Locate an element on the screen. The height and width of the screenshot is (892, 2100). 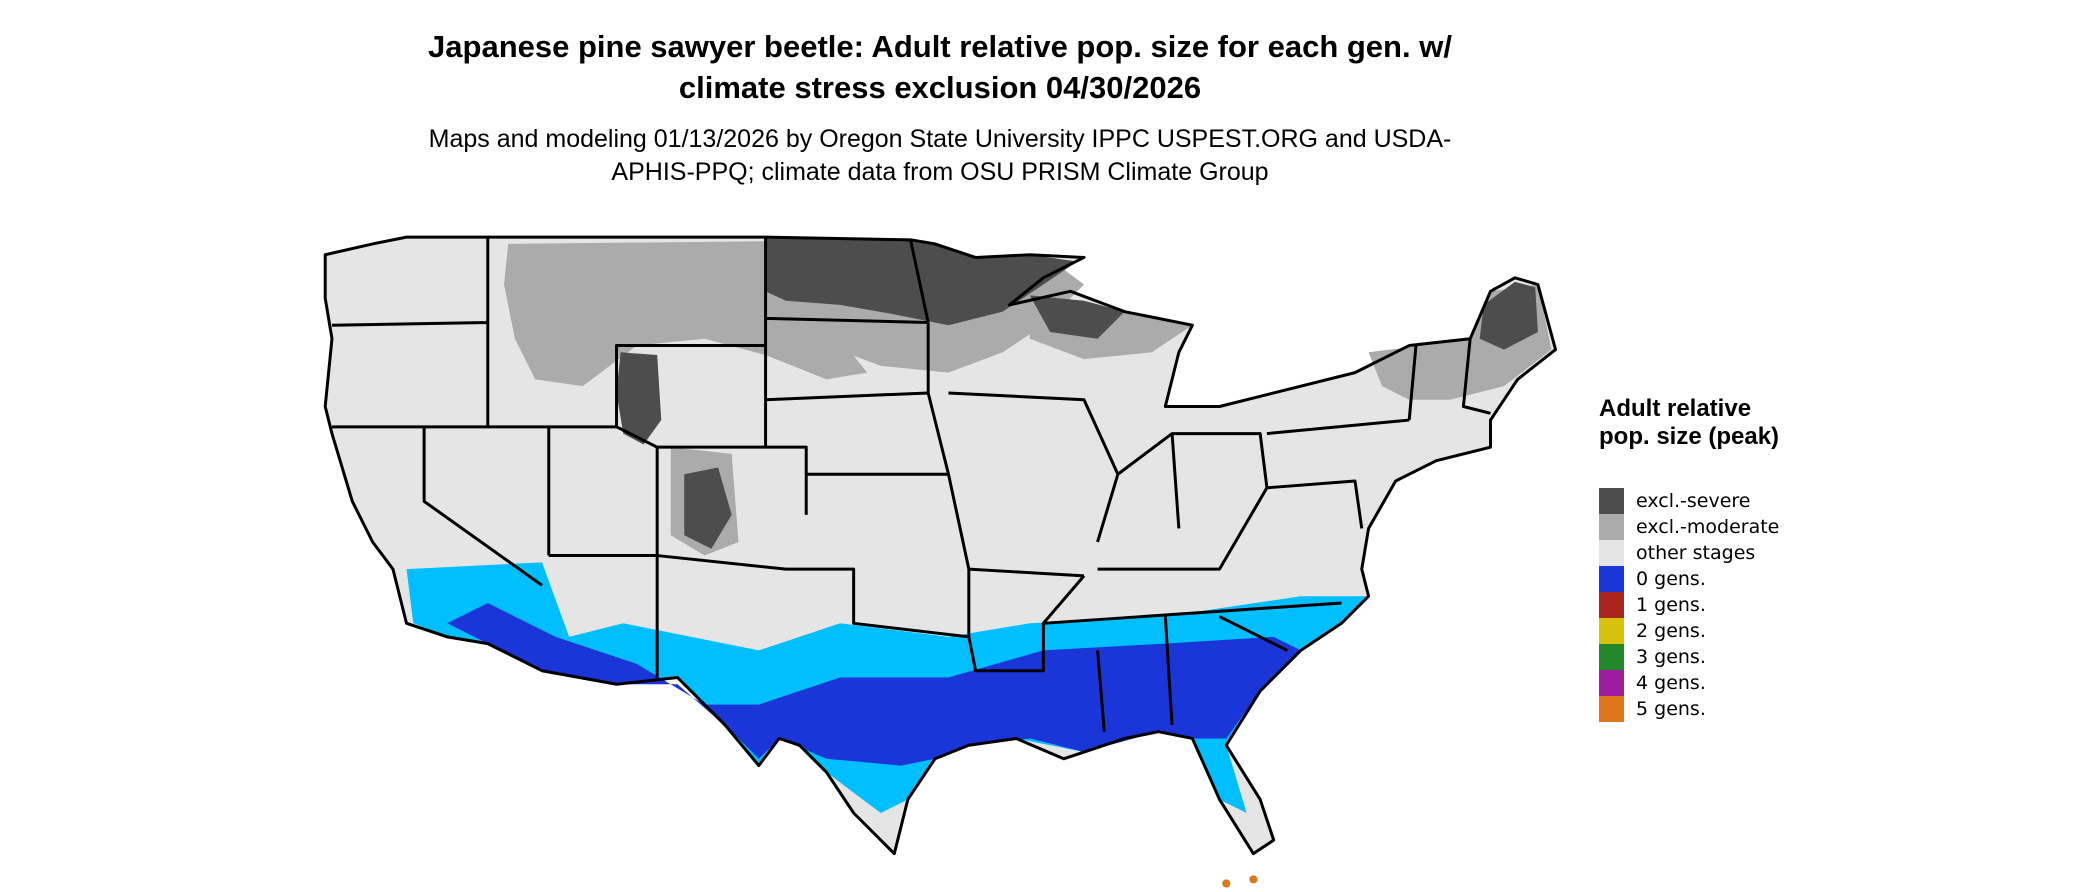
legend-title: Adult relative pop. size (peak) is located at coordinates (1689, 422).